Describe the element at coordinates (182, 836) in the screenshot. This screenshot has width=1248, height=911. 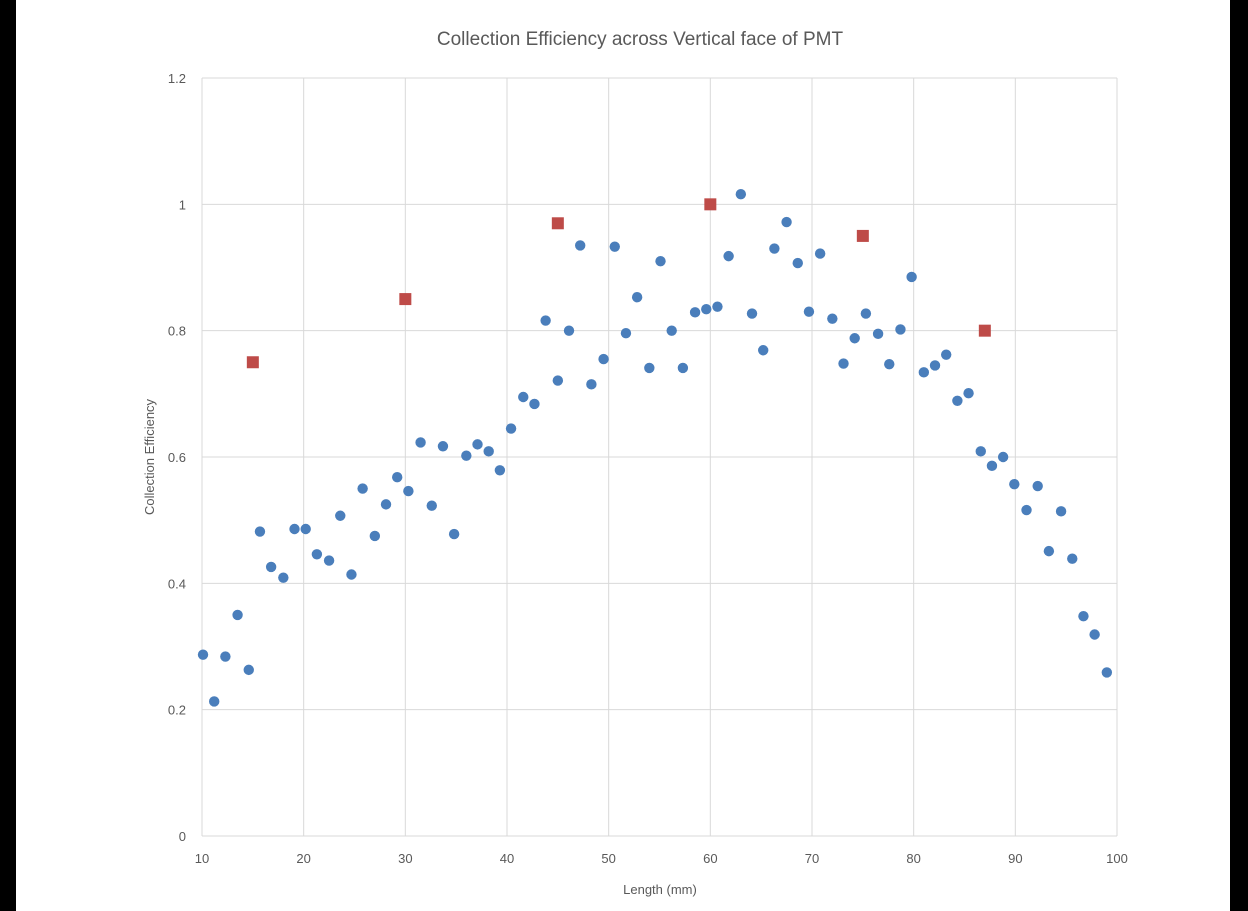
I see `y-tick-label: 0` at that location.